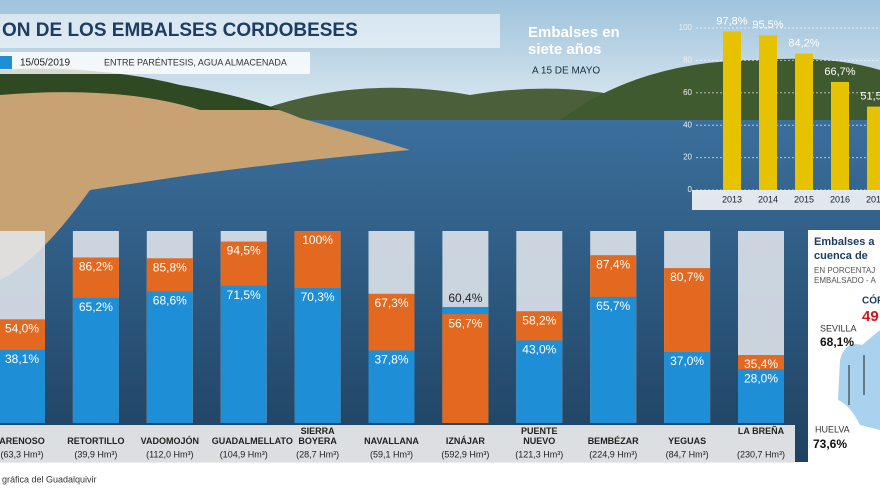 The image size is (880, 495). I want to click on category-label: NAVALLANA, so click(391, 441).